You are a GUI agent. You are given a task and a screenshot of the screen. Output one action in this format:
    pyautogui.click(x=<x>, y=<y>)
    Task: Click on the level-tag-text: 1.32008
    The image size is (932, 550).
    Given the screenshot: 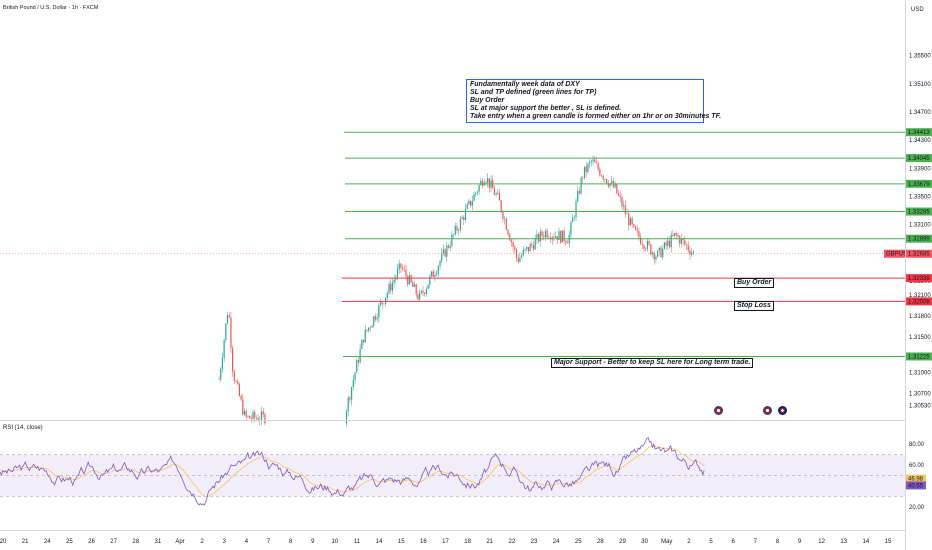 What is the action you would take?
    pyautogui.click(x=919, y=302)
    